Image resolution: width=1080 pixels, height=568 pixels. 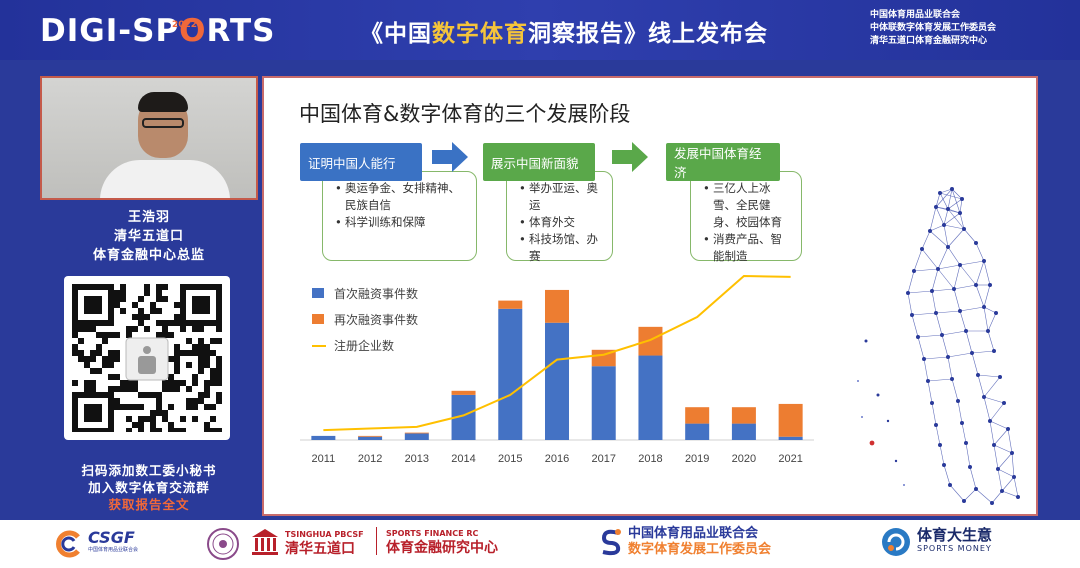 I want to click on speaker-torso, so click(x=165, y=179).